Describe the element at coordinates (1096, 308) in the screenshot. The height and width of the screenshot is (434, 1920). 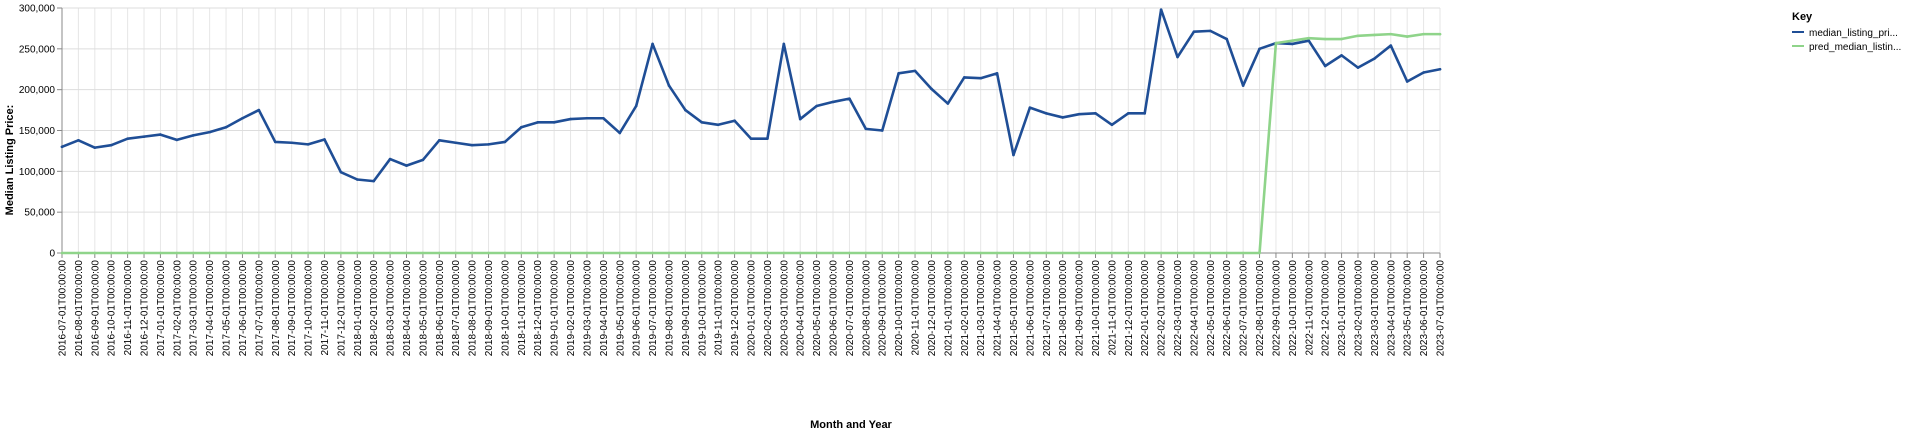
I see `x-tick-label: 2021-10-01T00:00:00` at that location.